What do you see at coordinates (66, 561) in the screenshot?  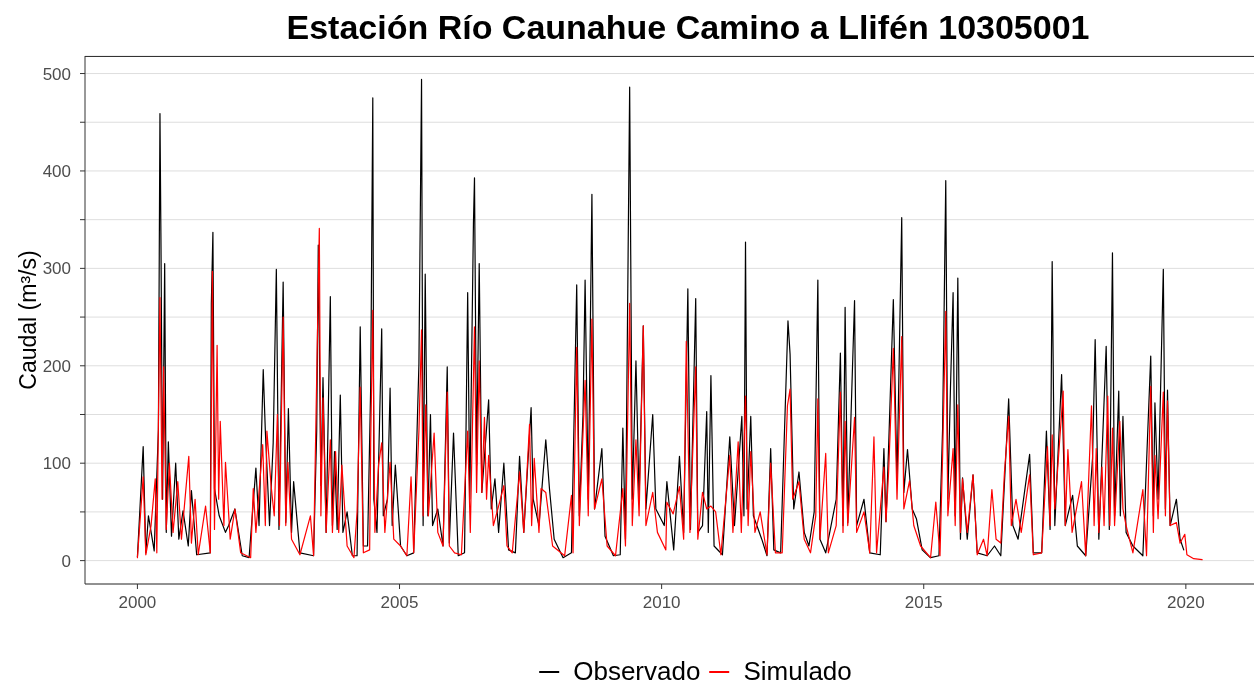 I see `y-tick-label: 0` at bounding box center [66, 561].